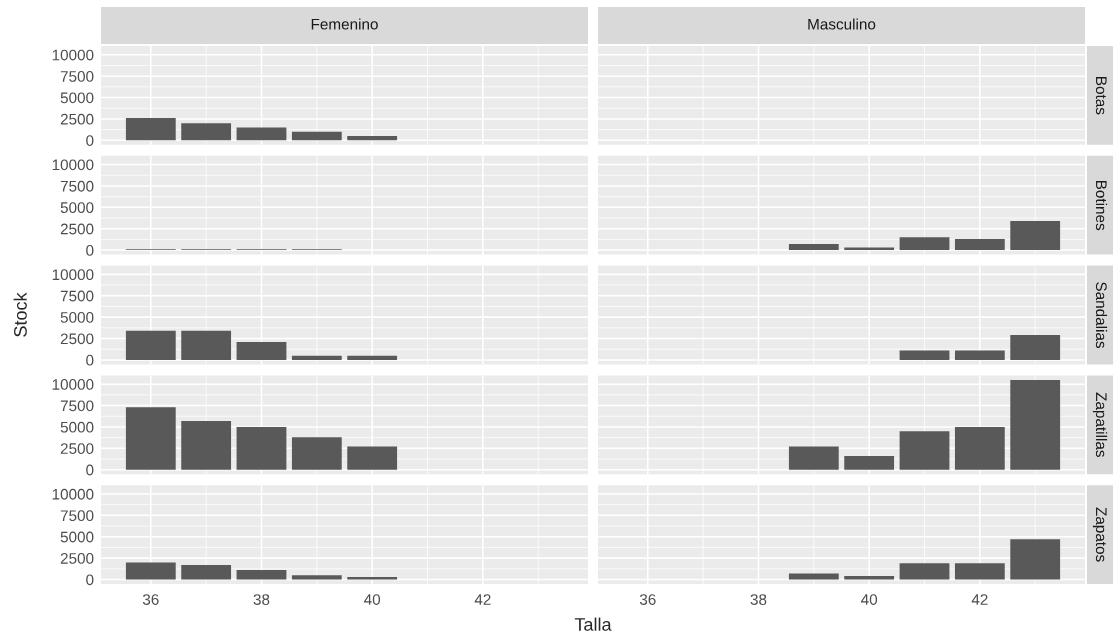 Image resolution: width=1115 pixels, height=635 pixels. What do you see at coordinates (1099, 534) in the screenshot?
I see `y2-axis-title: Zapatos` at bounding box center [1099, 534].